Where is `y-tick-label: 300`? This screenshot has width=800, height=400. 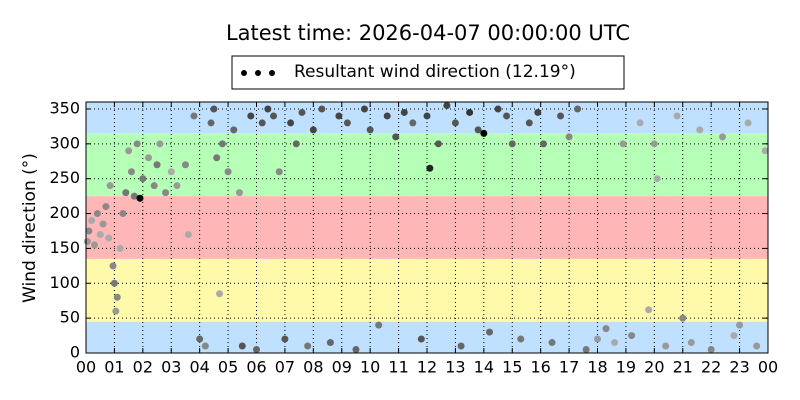 y-tick-label: 300 is located at coordinates (64, 142).